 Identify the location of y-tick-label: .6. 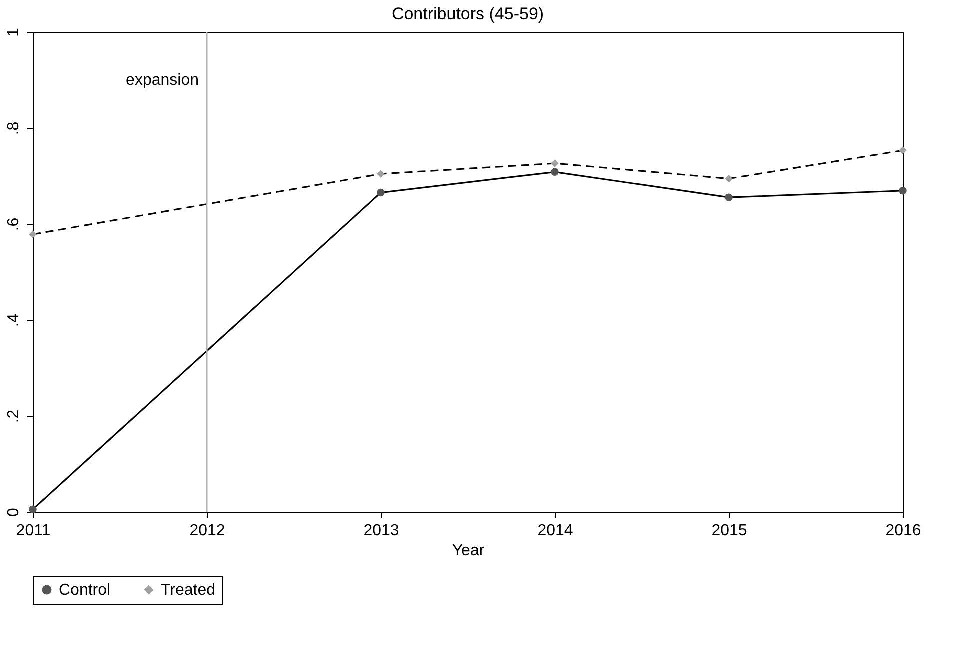
(14, 225).